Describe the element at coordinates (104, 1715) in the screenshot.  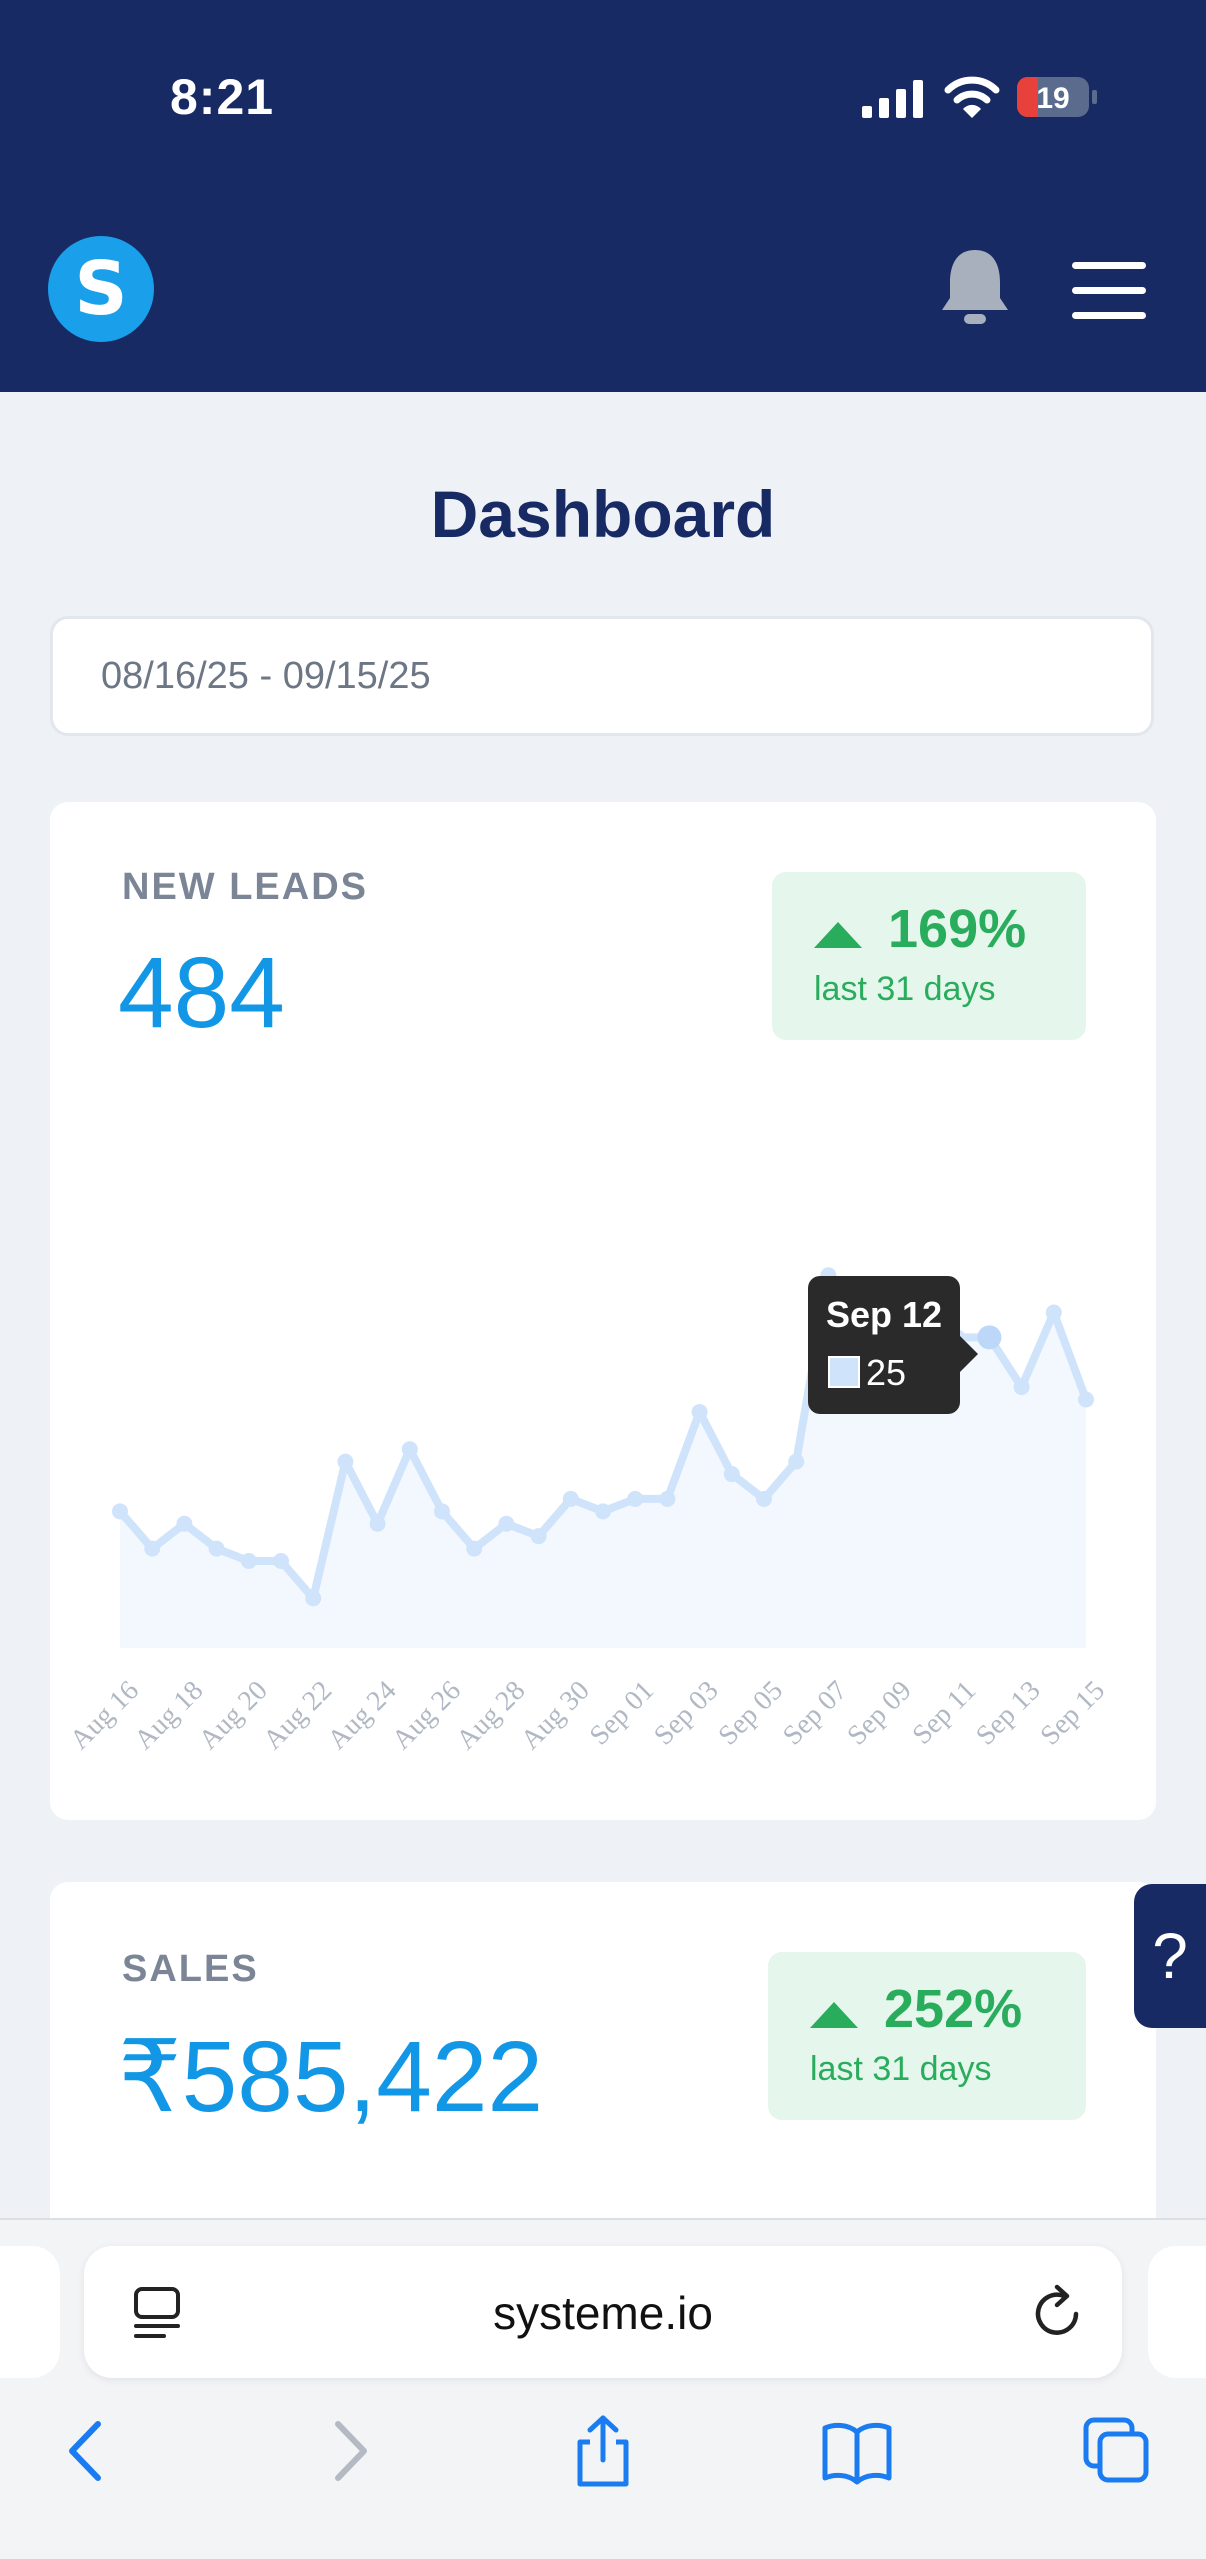
I see `chart-x-tick-label: Aug 16` at that location.